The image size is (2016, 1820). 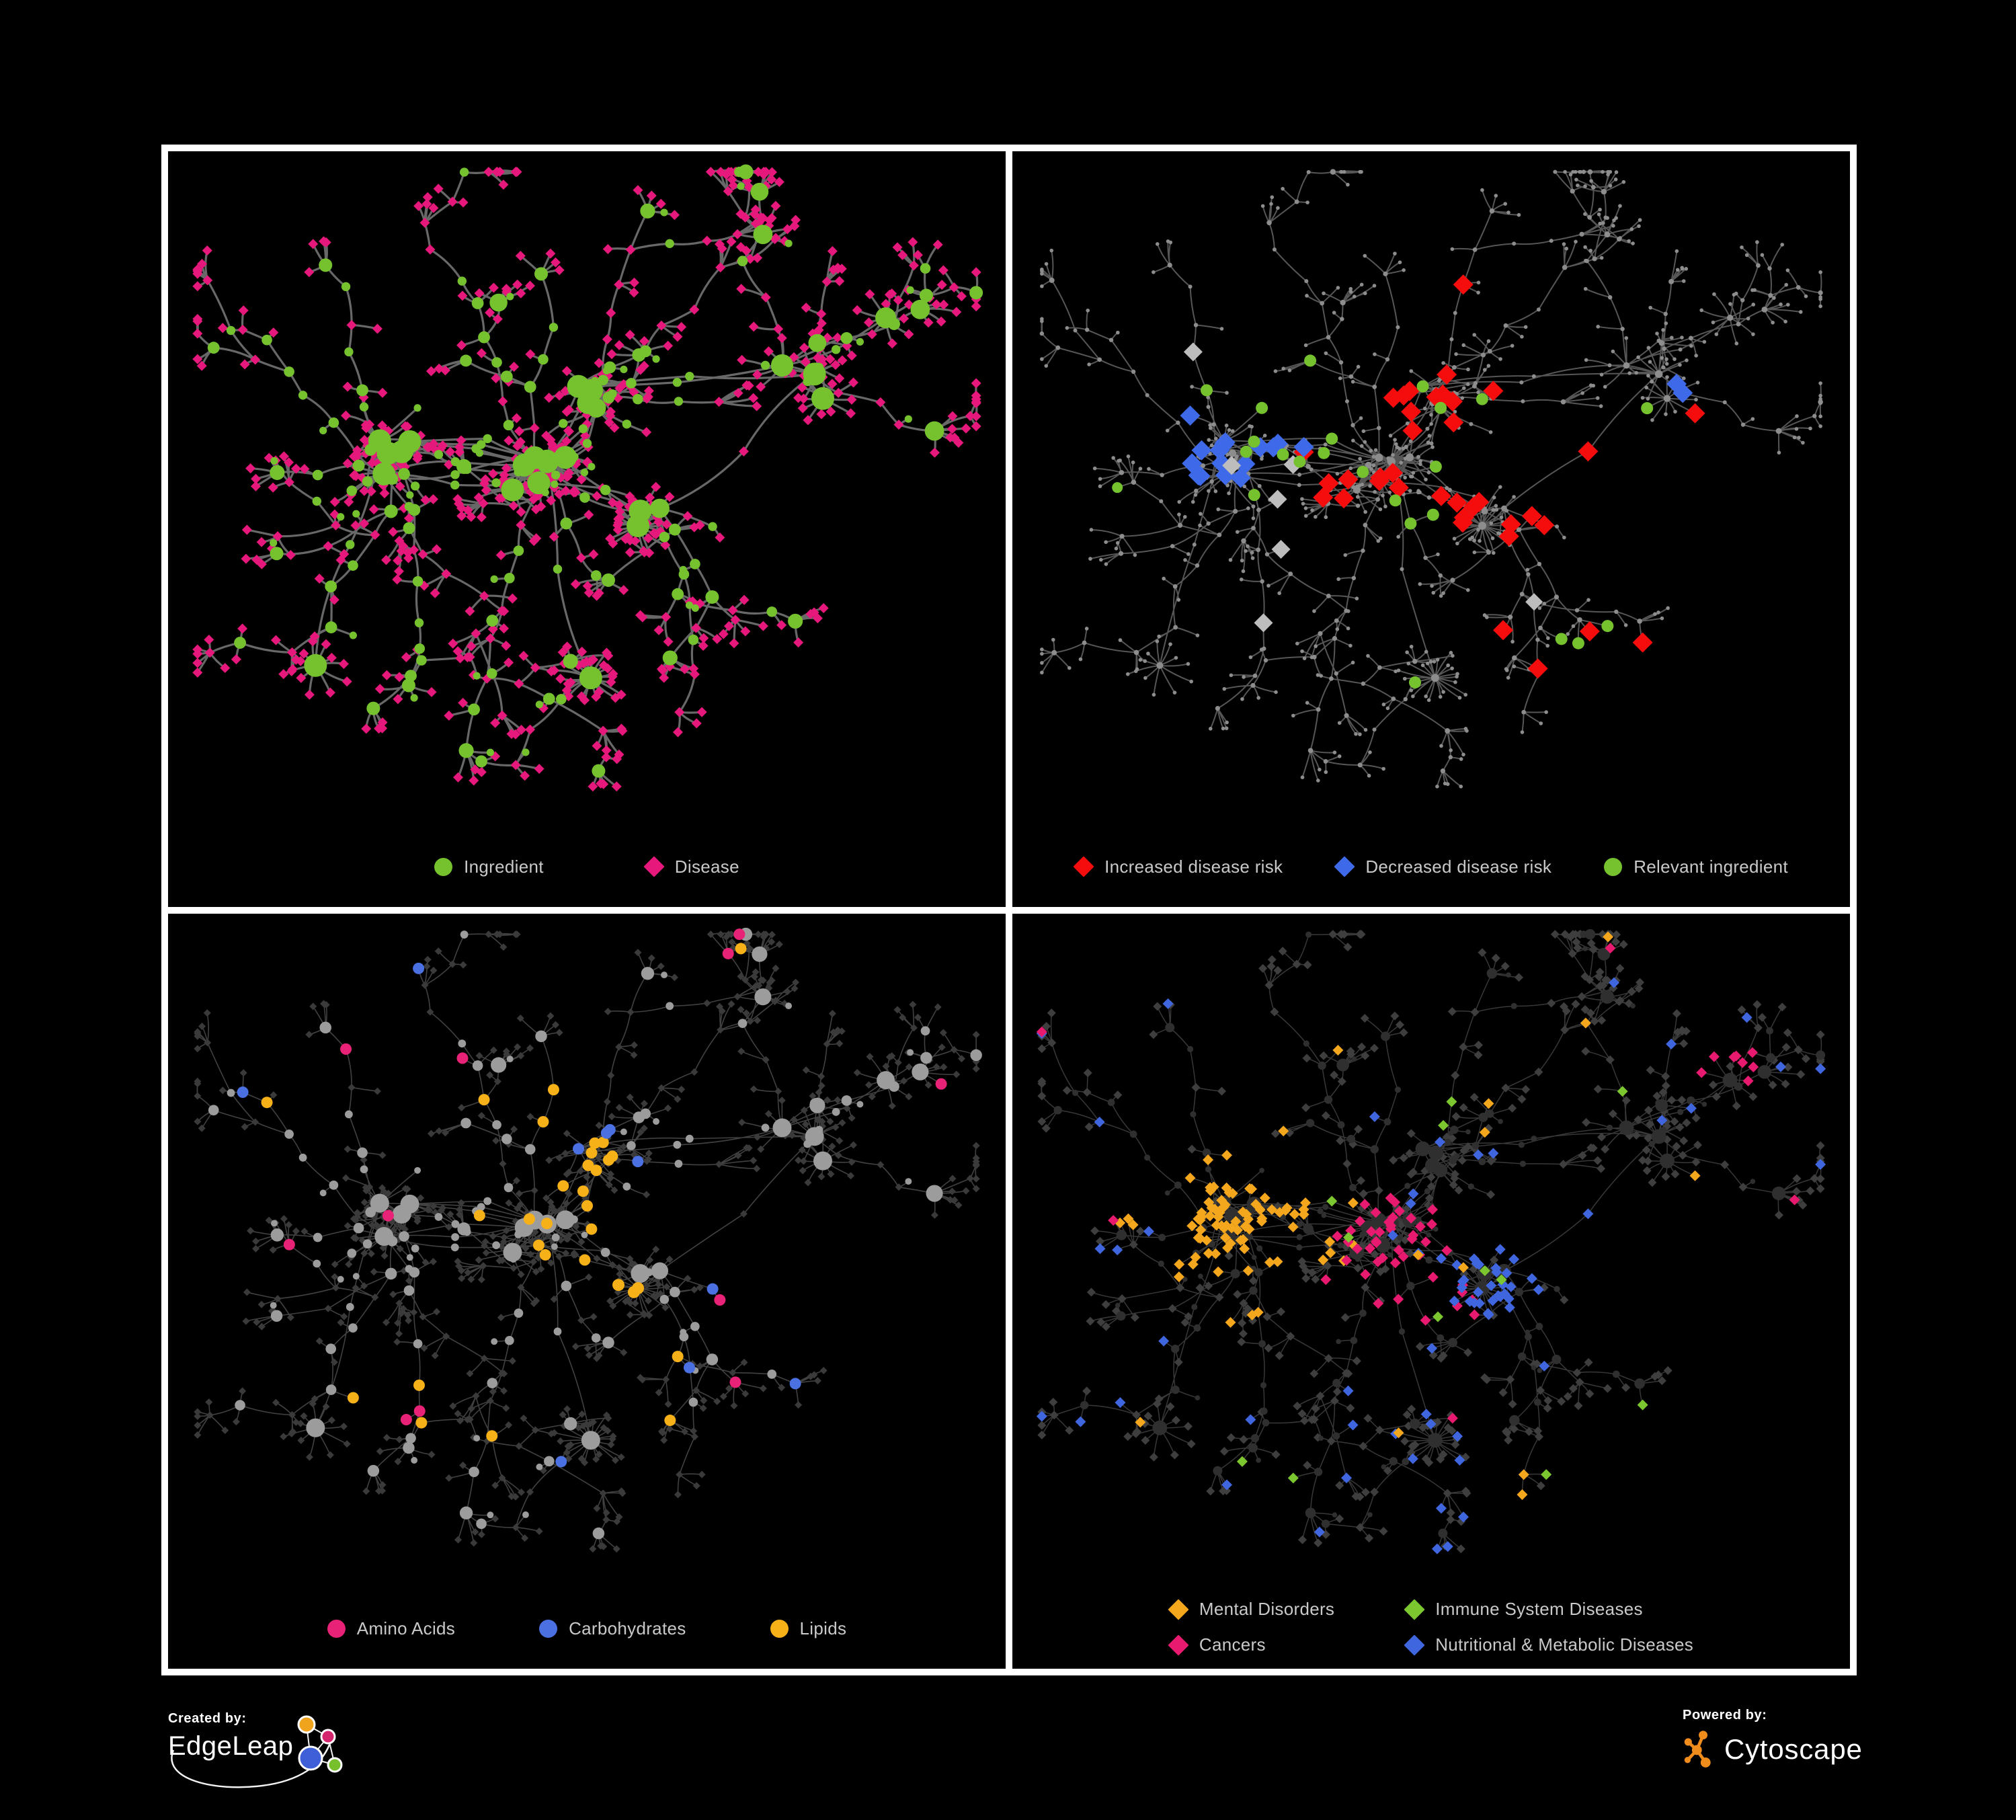 I want to click on carbohydrates-marker-icon, so click(x=548, y=1629).